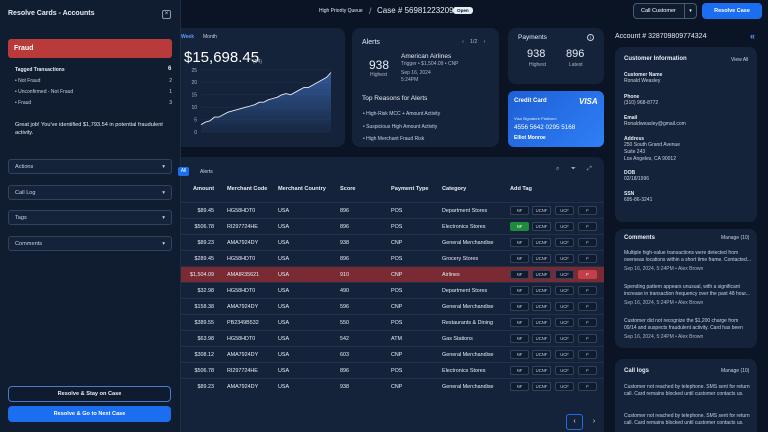 The height and width of the screenshot is (432, 768). I want to click on column-header: Score, so click(348, 189).